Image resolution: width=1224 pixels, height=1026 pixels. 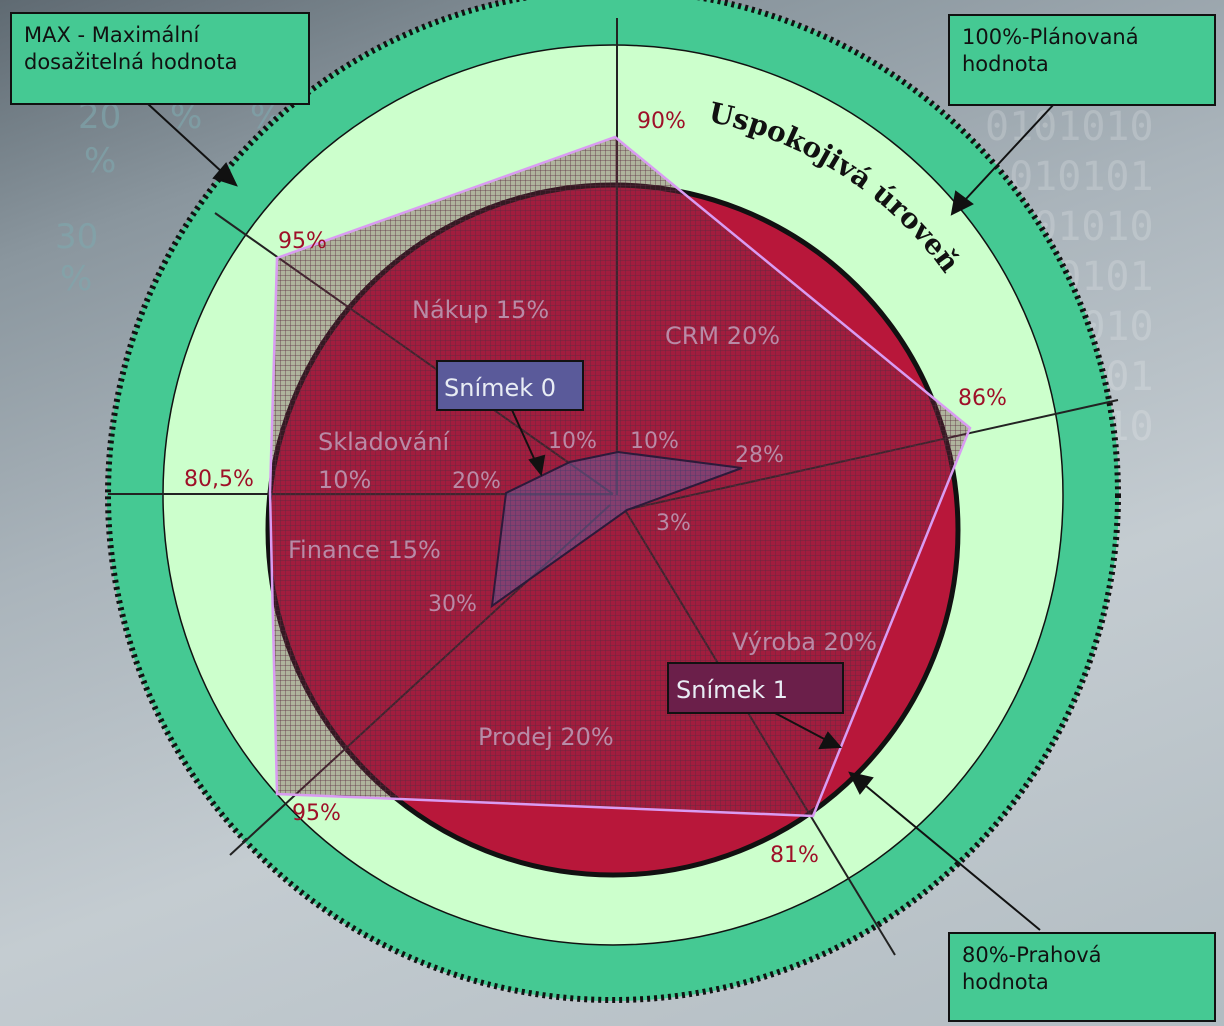 I want to click on arrow-line-threshold, so click(x=953, y=858).